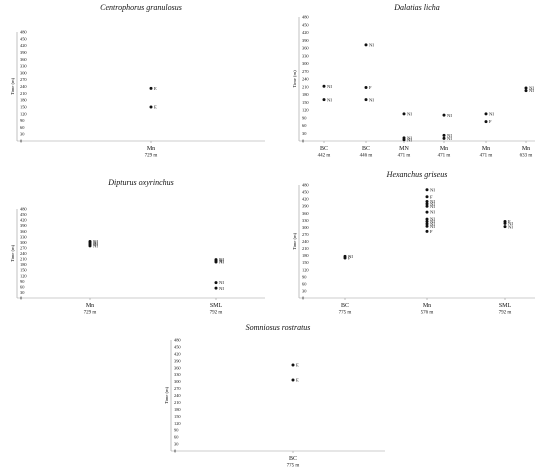 The height and width of the screenshot is (473, 550). What do you see at coordinates (526, 156) in the screenshot?
I see `x-tick-sublabel: 633 m` at bounding box center [526, 156].